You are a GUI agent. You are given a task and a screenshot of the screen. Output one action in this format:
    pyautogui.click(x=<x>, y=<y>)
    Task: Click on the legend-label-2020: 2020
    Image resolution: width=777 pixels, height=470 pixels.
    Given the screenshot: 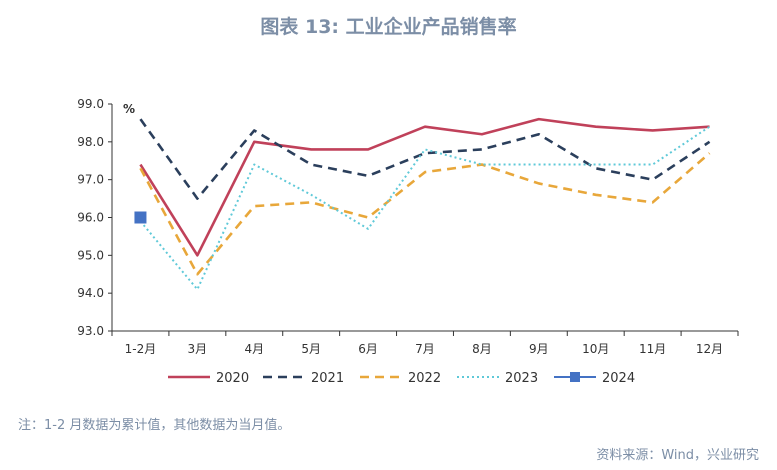 What is the action you would take?
    pyautogui.click(x=232, y=378)
    